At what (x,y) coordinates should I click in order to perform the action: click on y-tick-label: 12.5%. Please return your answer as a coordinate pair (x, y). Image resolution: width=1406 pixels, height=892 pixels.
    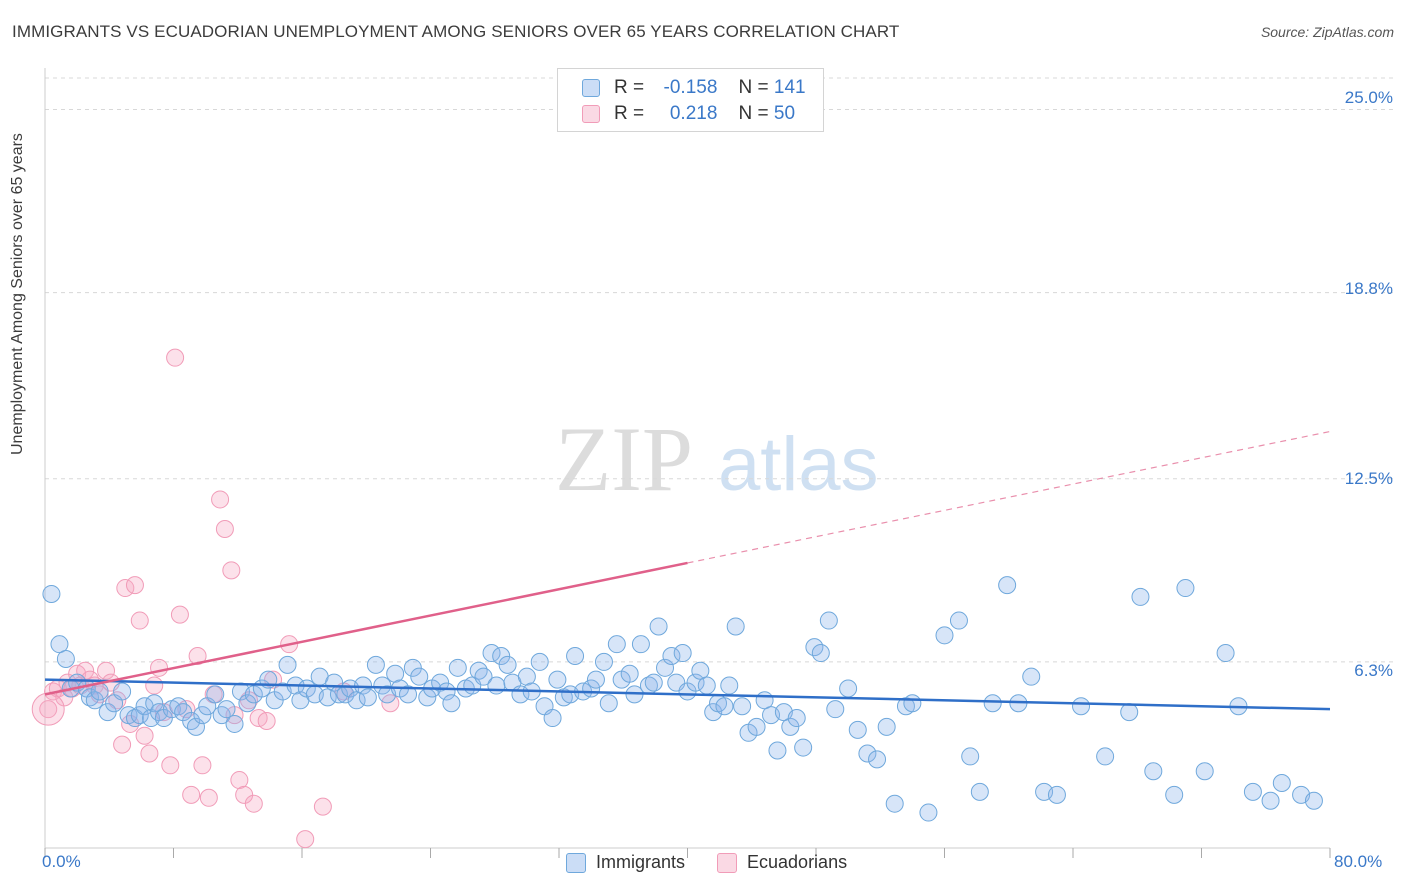
    Looking at the image, I should click on (1368, 478).